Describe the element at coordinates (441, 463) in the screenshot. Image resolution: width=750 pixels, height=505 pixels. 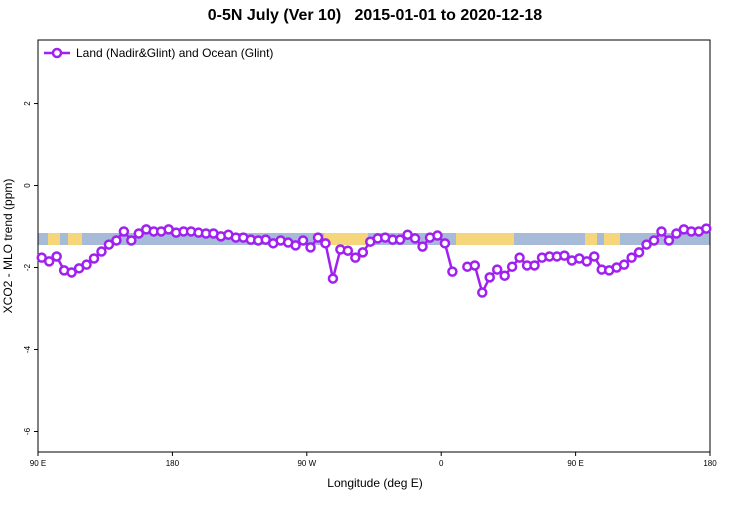
I see `x-tick-label: 0` at that location.